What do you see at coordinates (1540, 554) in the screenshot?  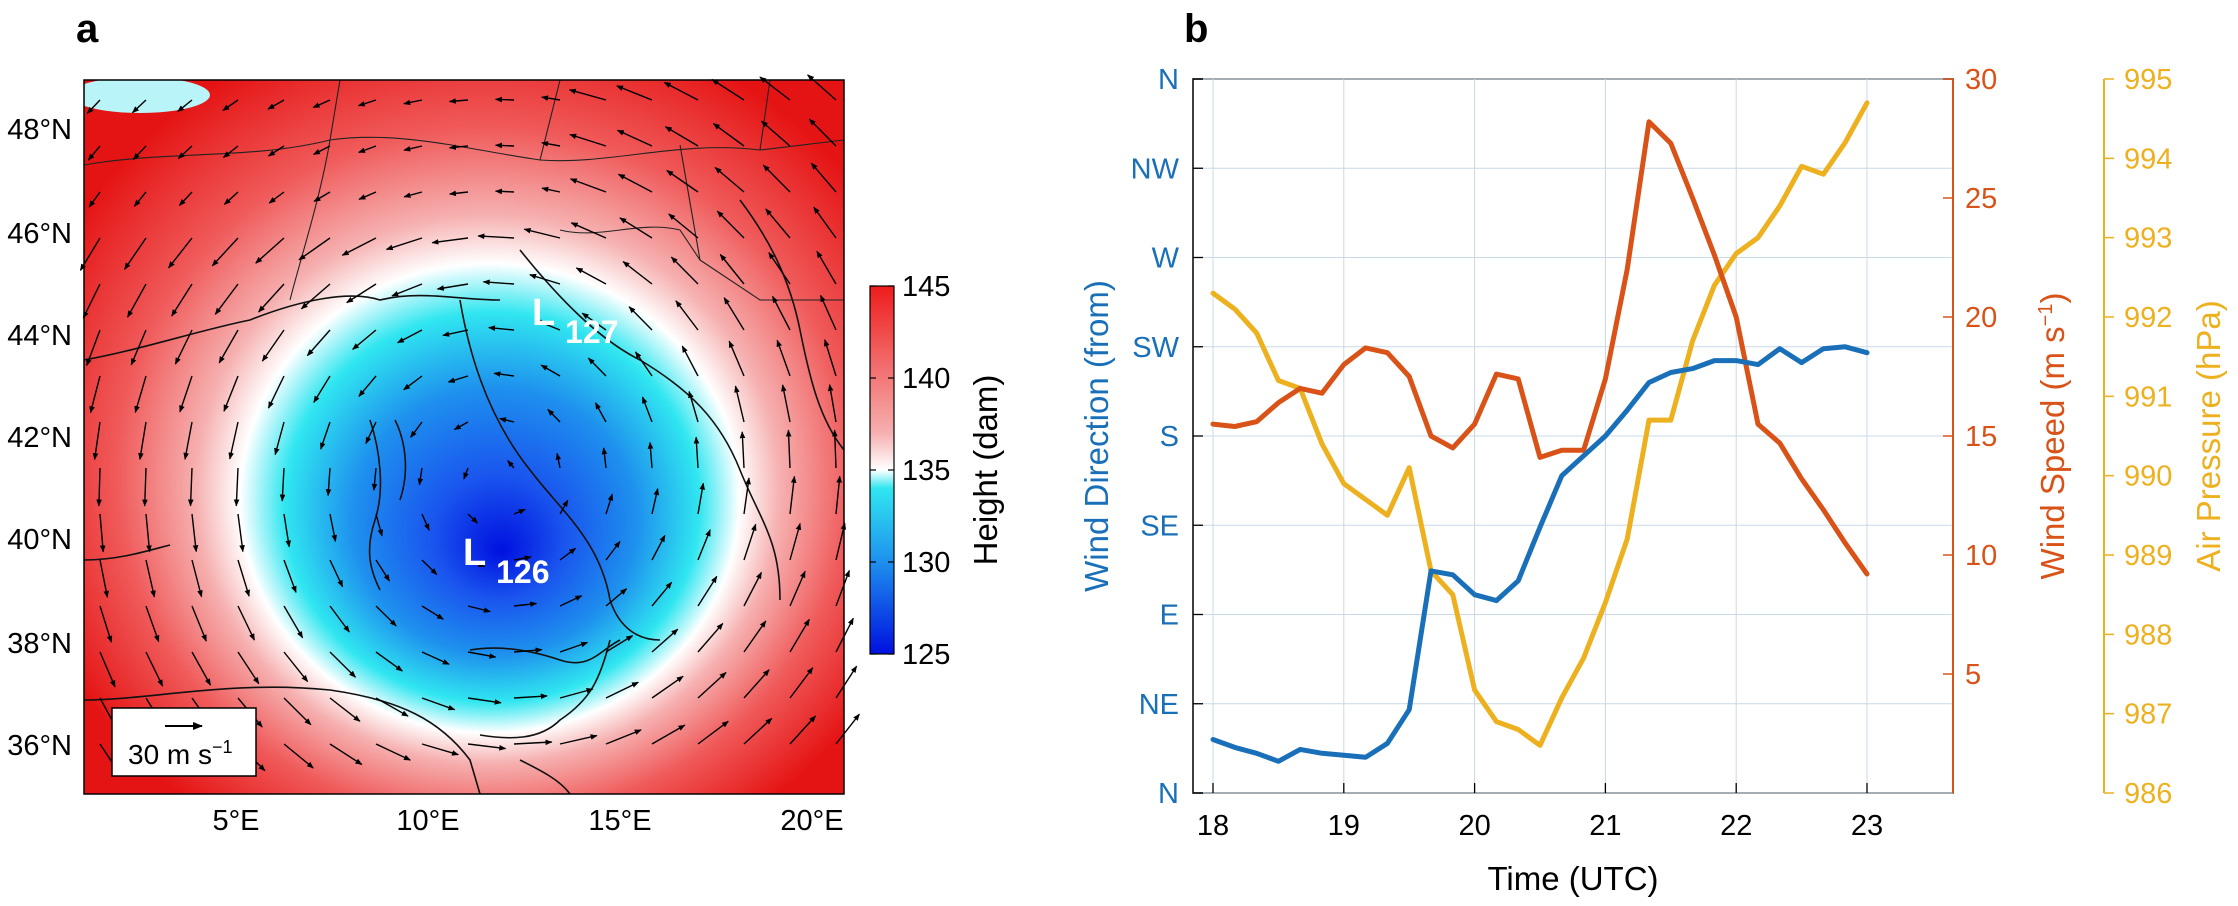 I see `series-line-wind-direction` at bounding box center [1540, 554].